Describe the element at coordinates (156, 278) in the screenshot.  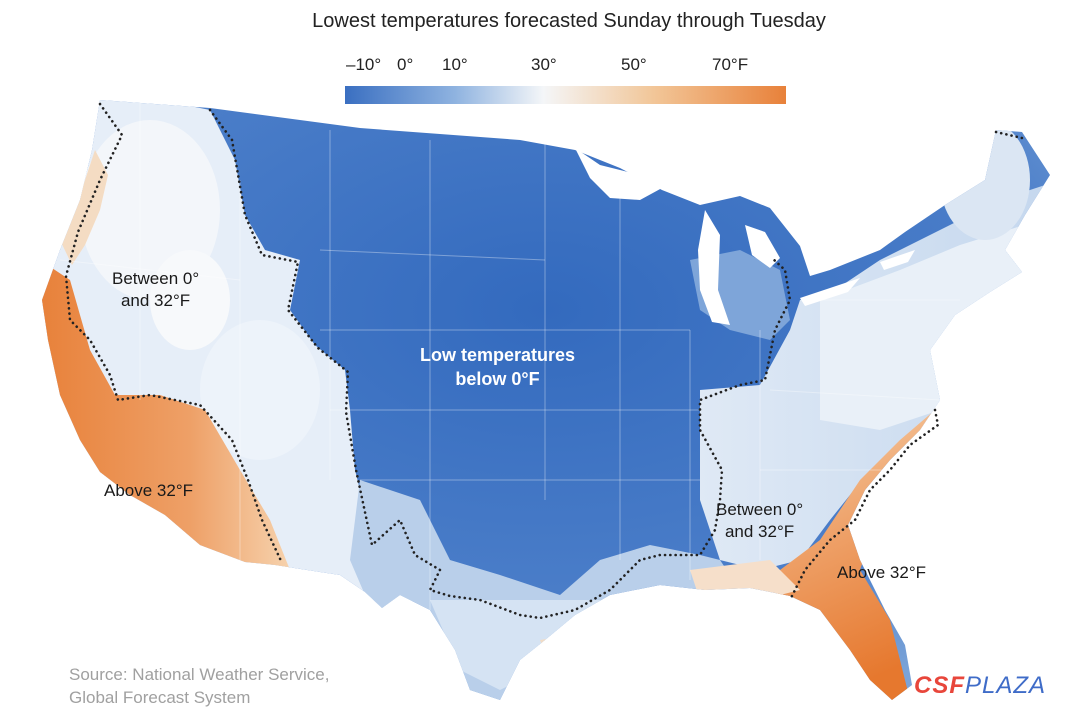
I see `label-west-between-line1: Between 0°` at that location.